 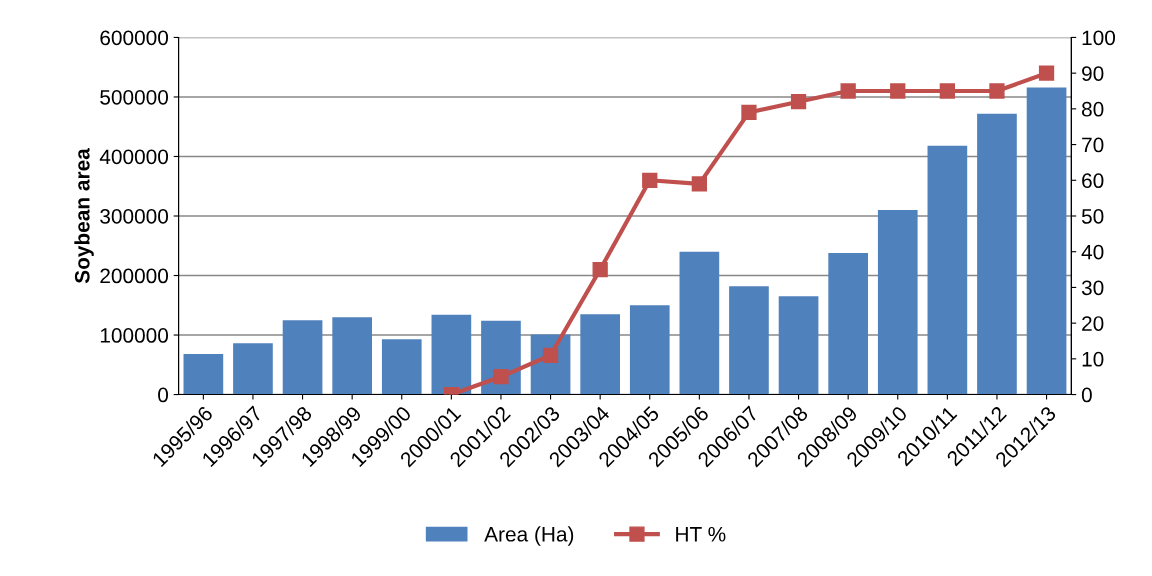 I want to click on y2-tick-label: 10, so click(x=1093, y=359).